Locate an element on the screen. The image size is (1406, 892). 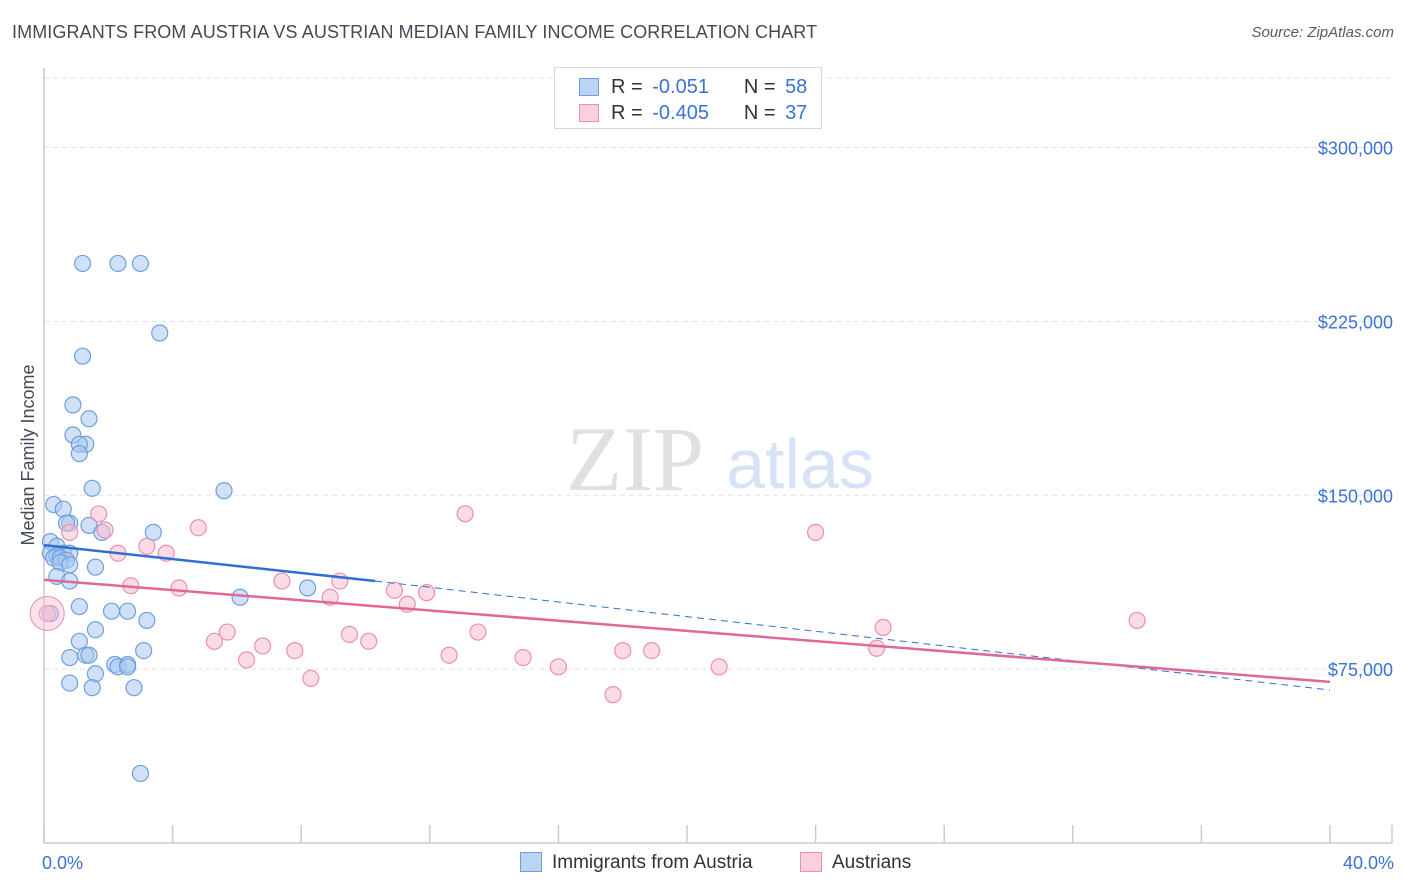
trend-line-immigrants-extended is located at coordinates (853, 635).